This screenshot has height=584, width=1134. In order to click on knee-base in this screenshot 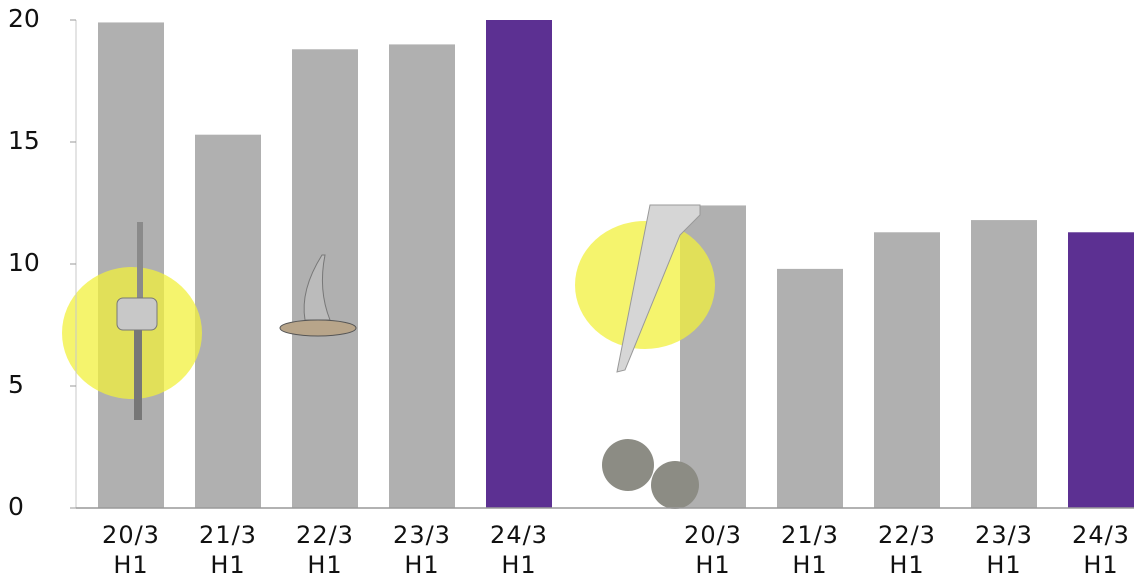, I will do `click(318, 328)`.